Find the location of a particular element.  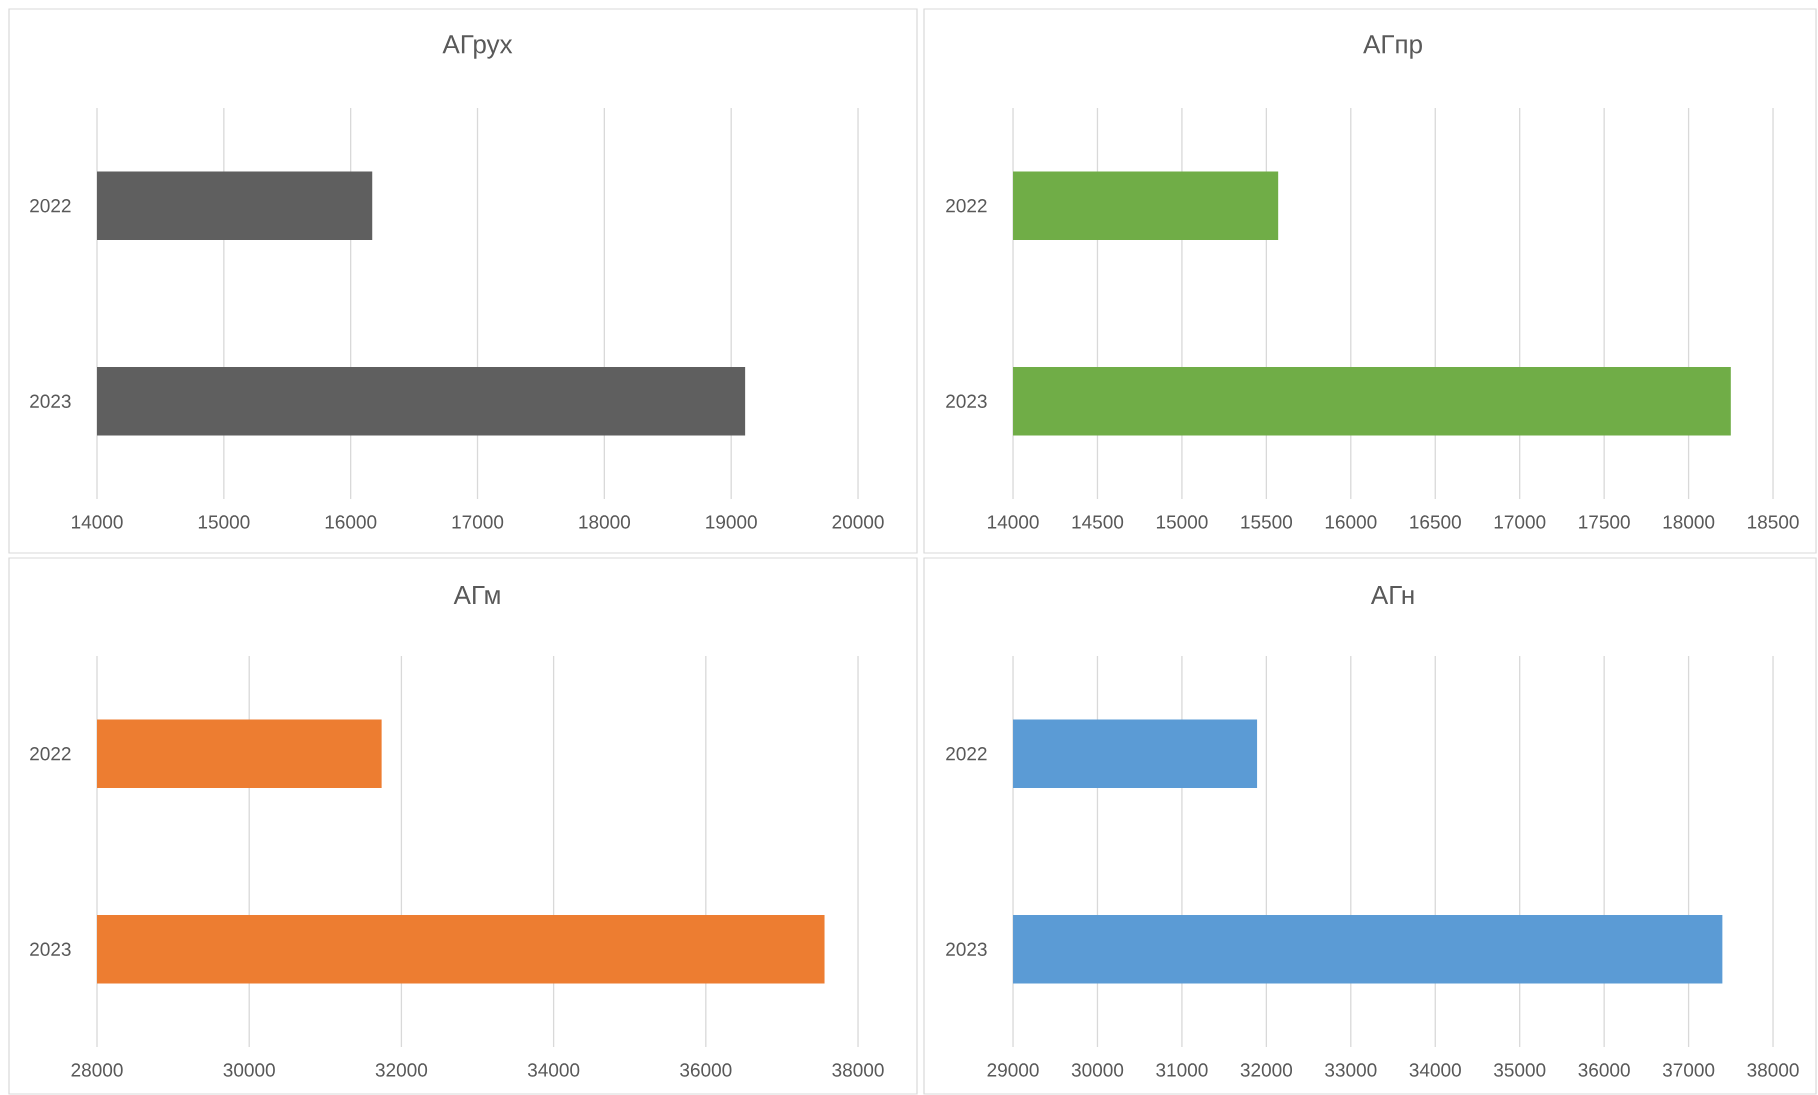

x-tick-label: 31000 is located at coordinates (1182, 1070).